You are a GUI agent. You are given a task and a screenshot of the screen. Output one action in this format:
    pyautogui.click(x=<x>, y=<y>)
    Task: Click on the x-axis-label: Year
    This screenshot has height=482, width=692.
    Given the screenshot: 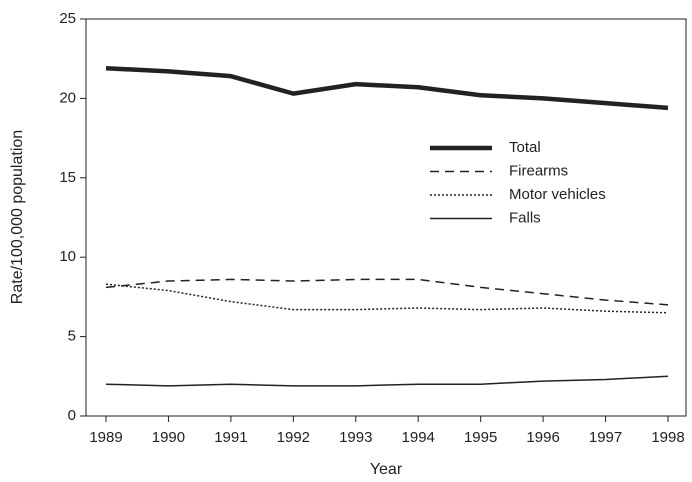 What is the action you would take?
    pyautogui.click(x=386, y=469)
    